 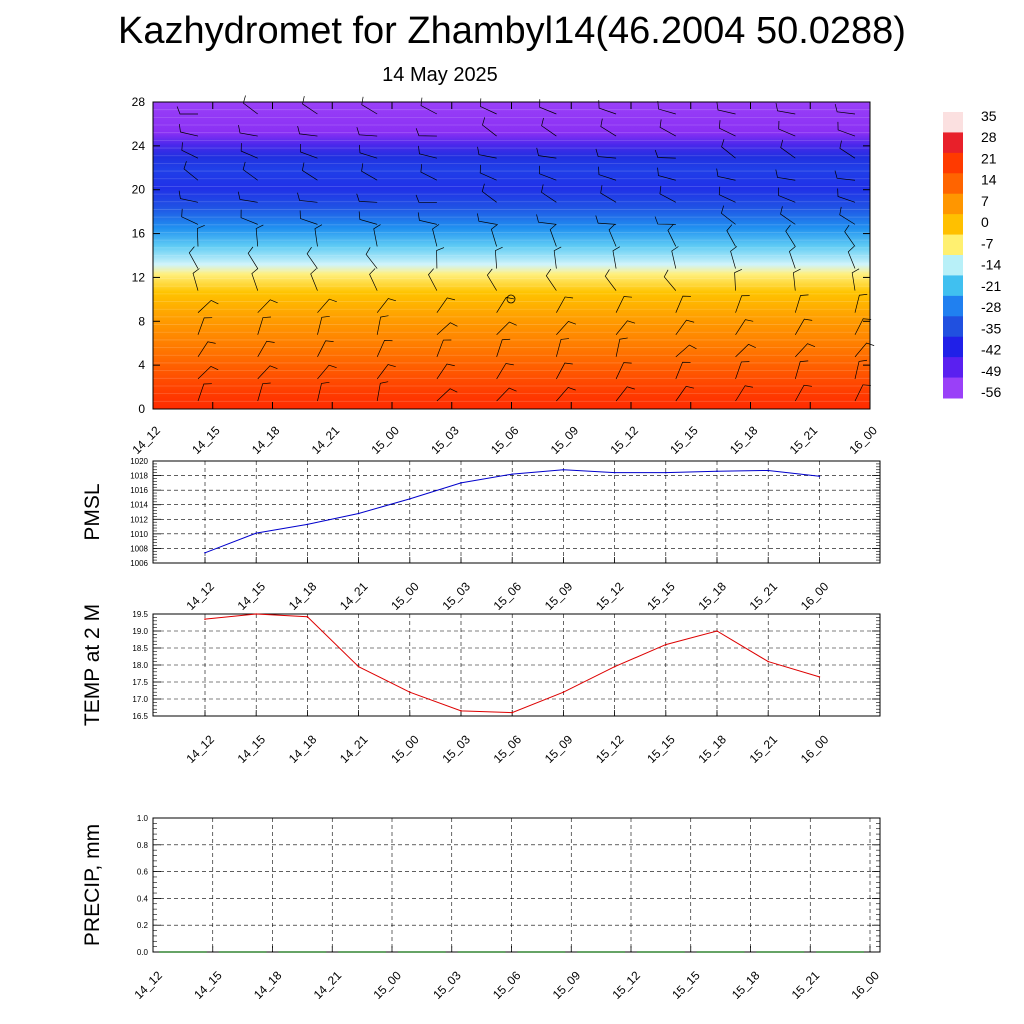 What do you see at coordinates (511, 299) in the screenshot?
I see `calm-wind-marker` at bounding box center [511, 299].